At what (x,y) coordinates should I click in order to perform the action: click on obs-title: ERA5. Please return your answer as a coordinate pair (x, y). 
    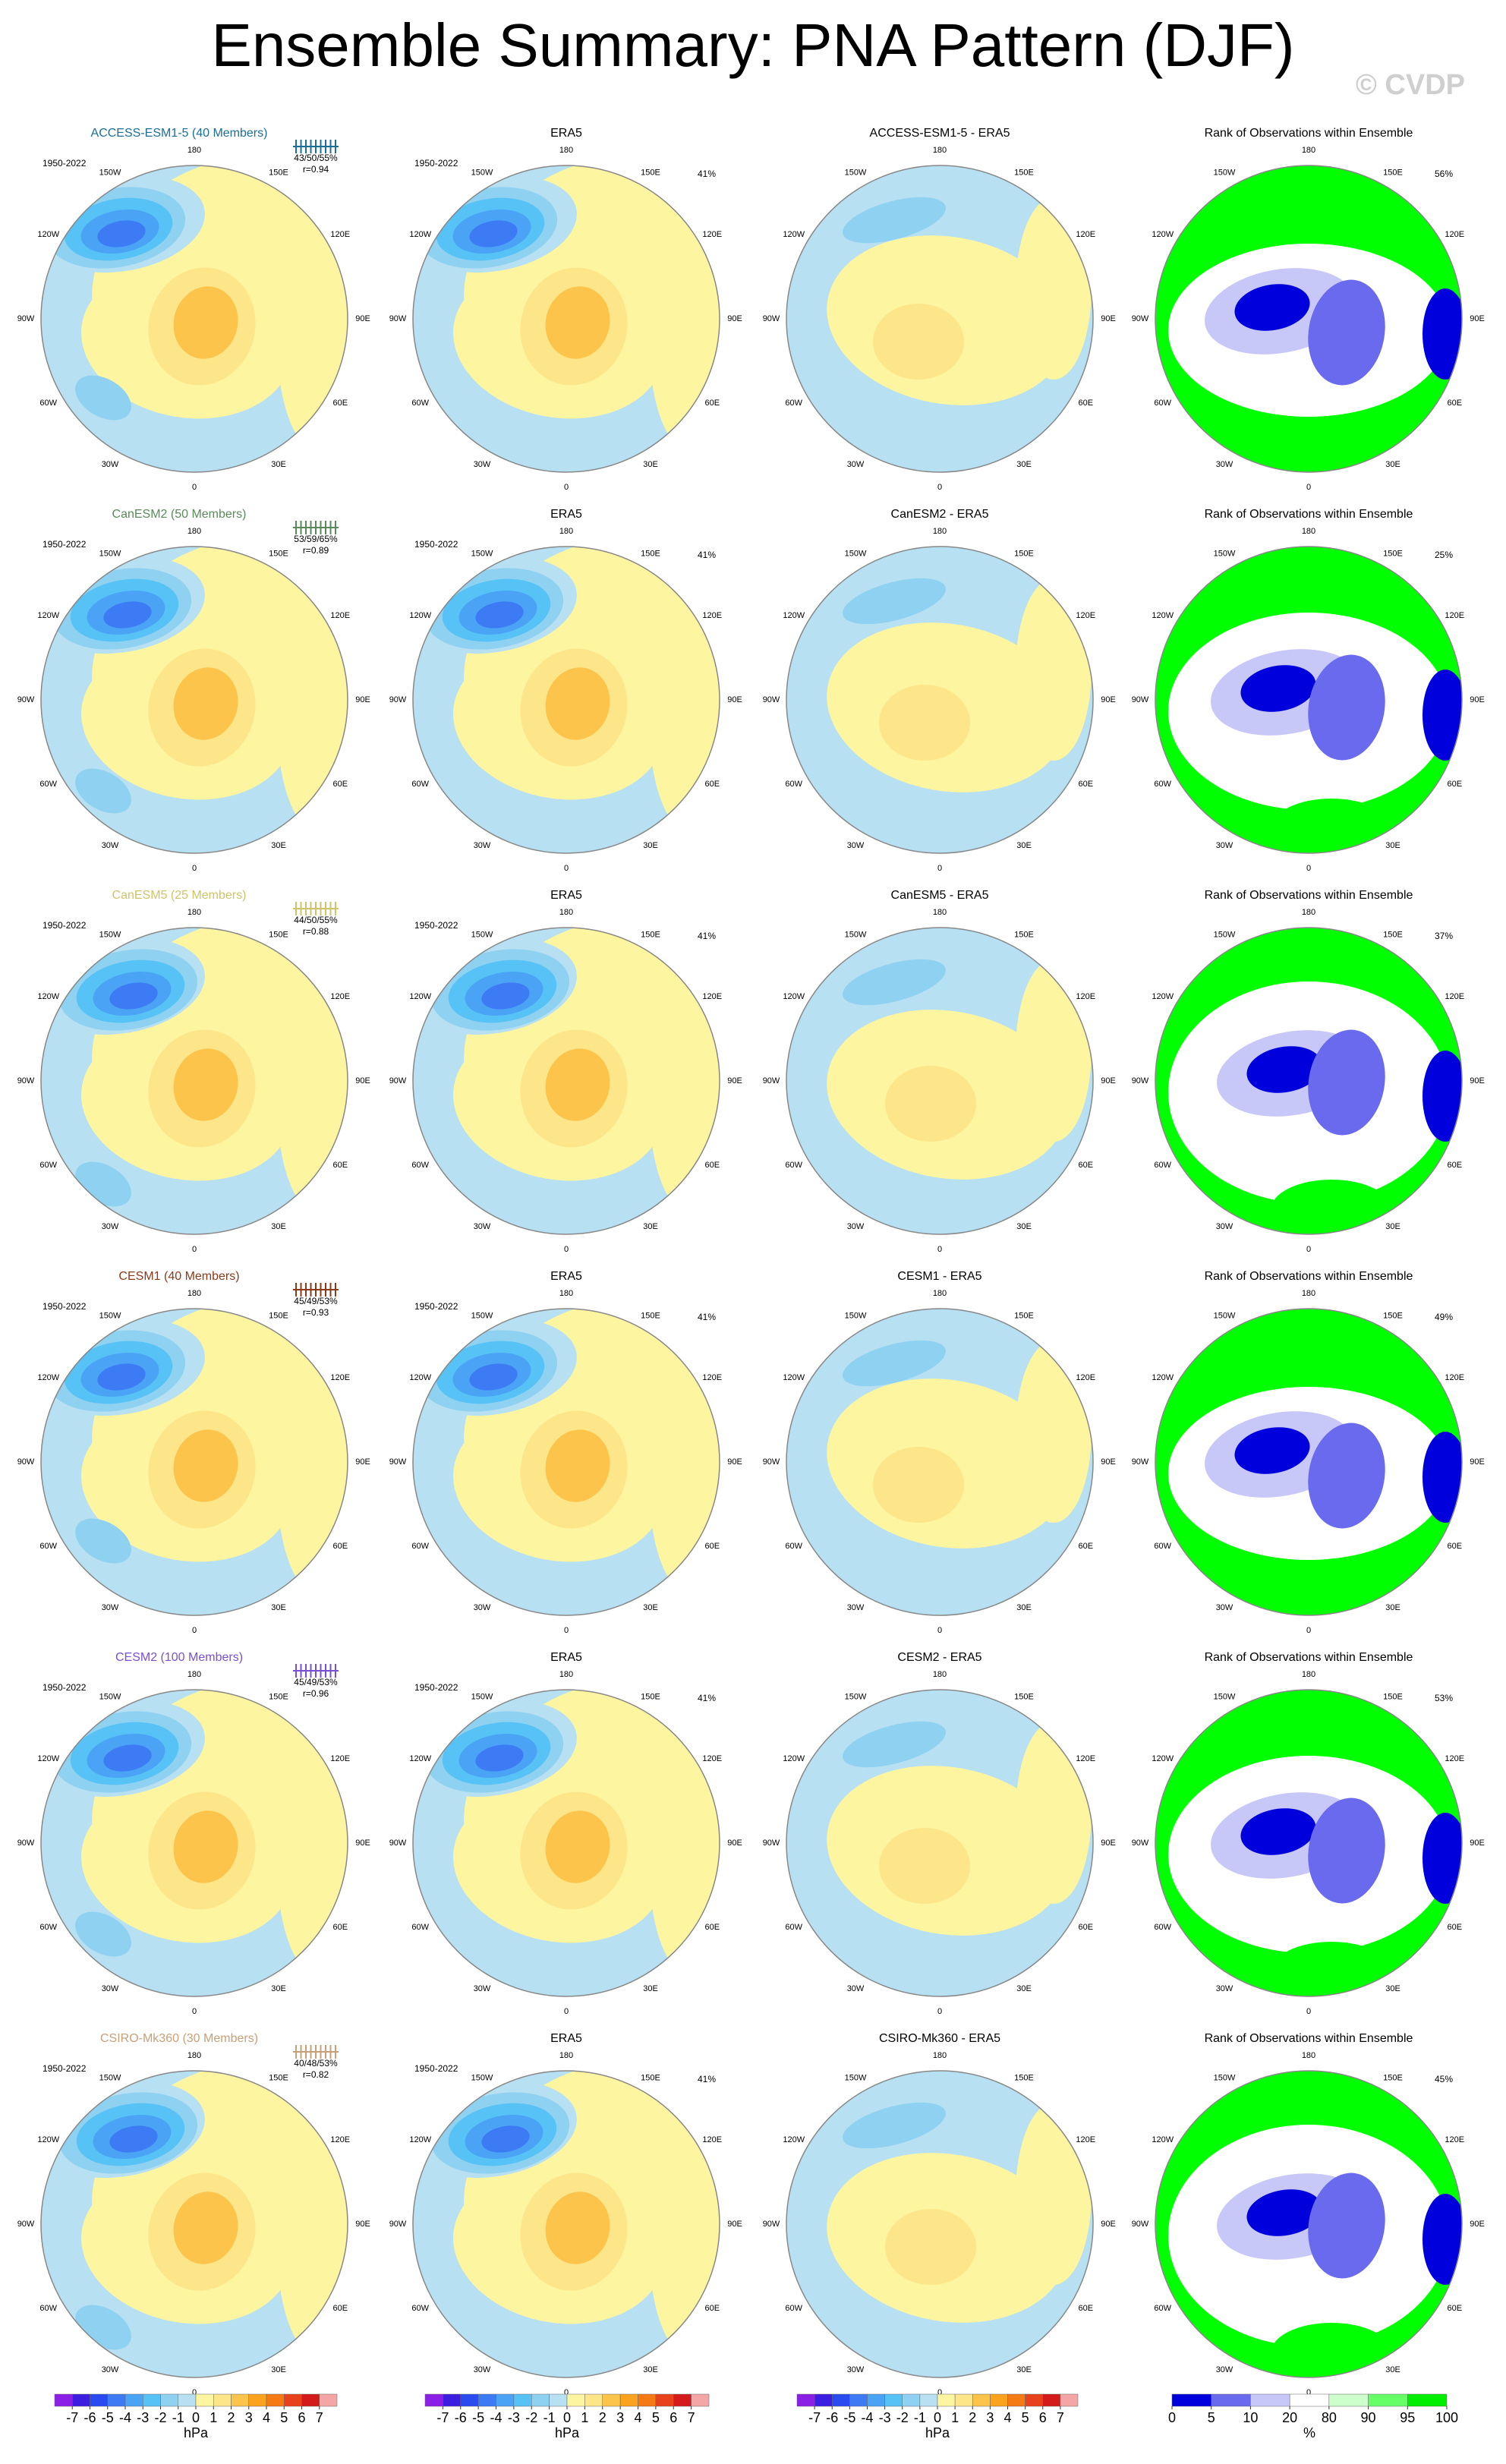
    Looking at the image, I should click on (566, 134).